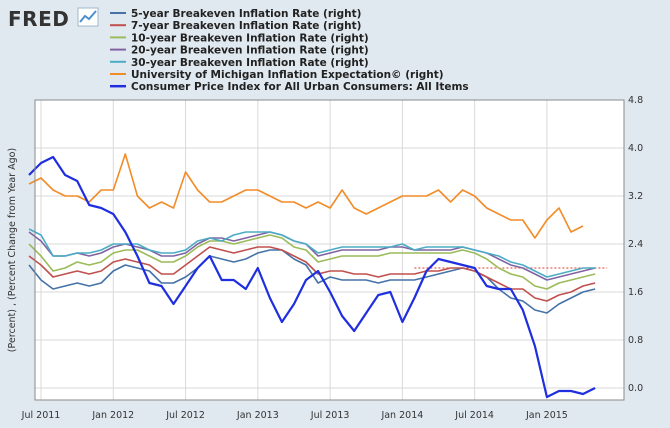  I want to click on x-tick-label: Jan 2014, so click(401, 415).